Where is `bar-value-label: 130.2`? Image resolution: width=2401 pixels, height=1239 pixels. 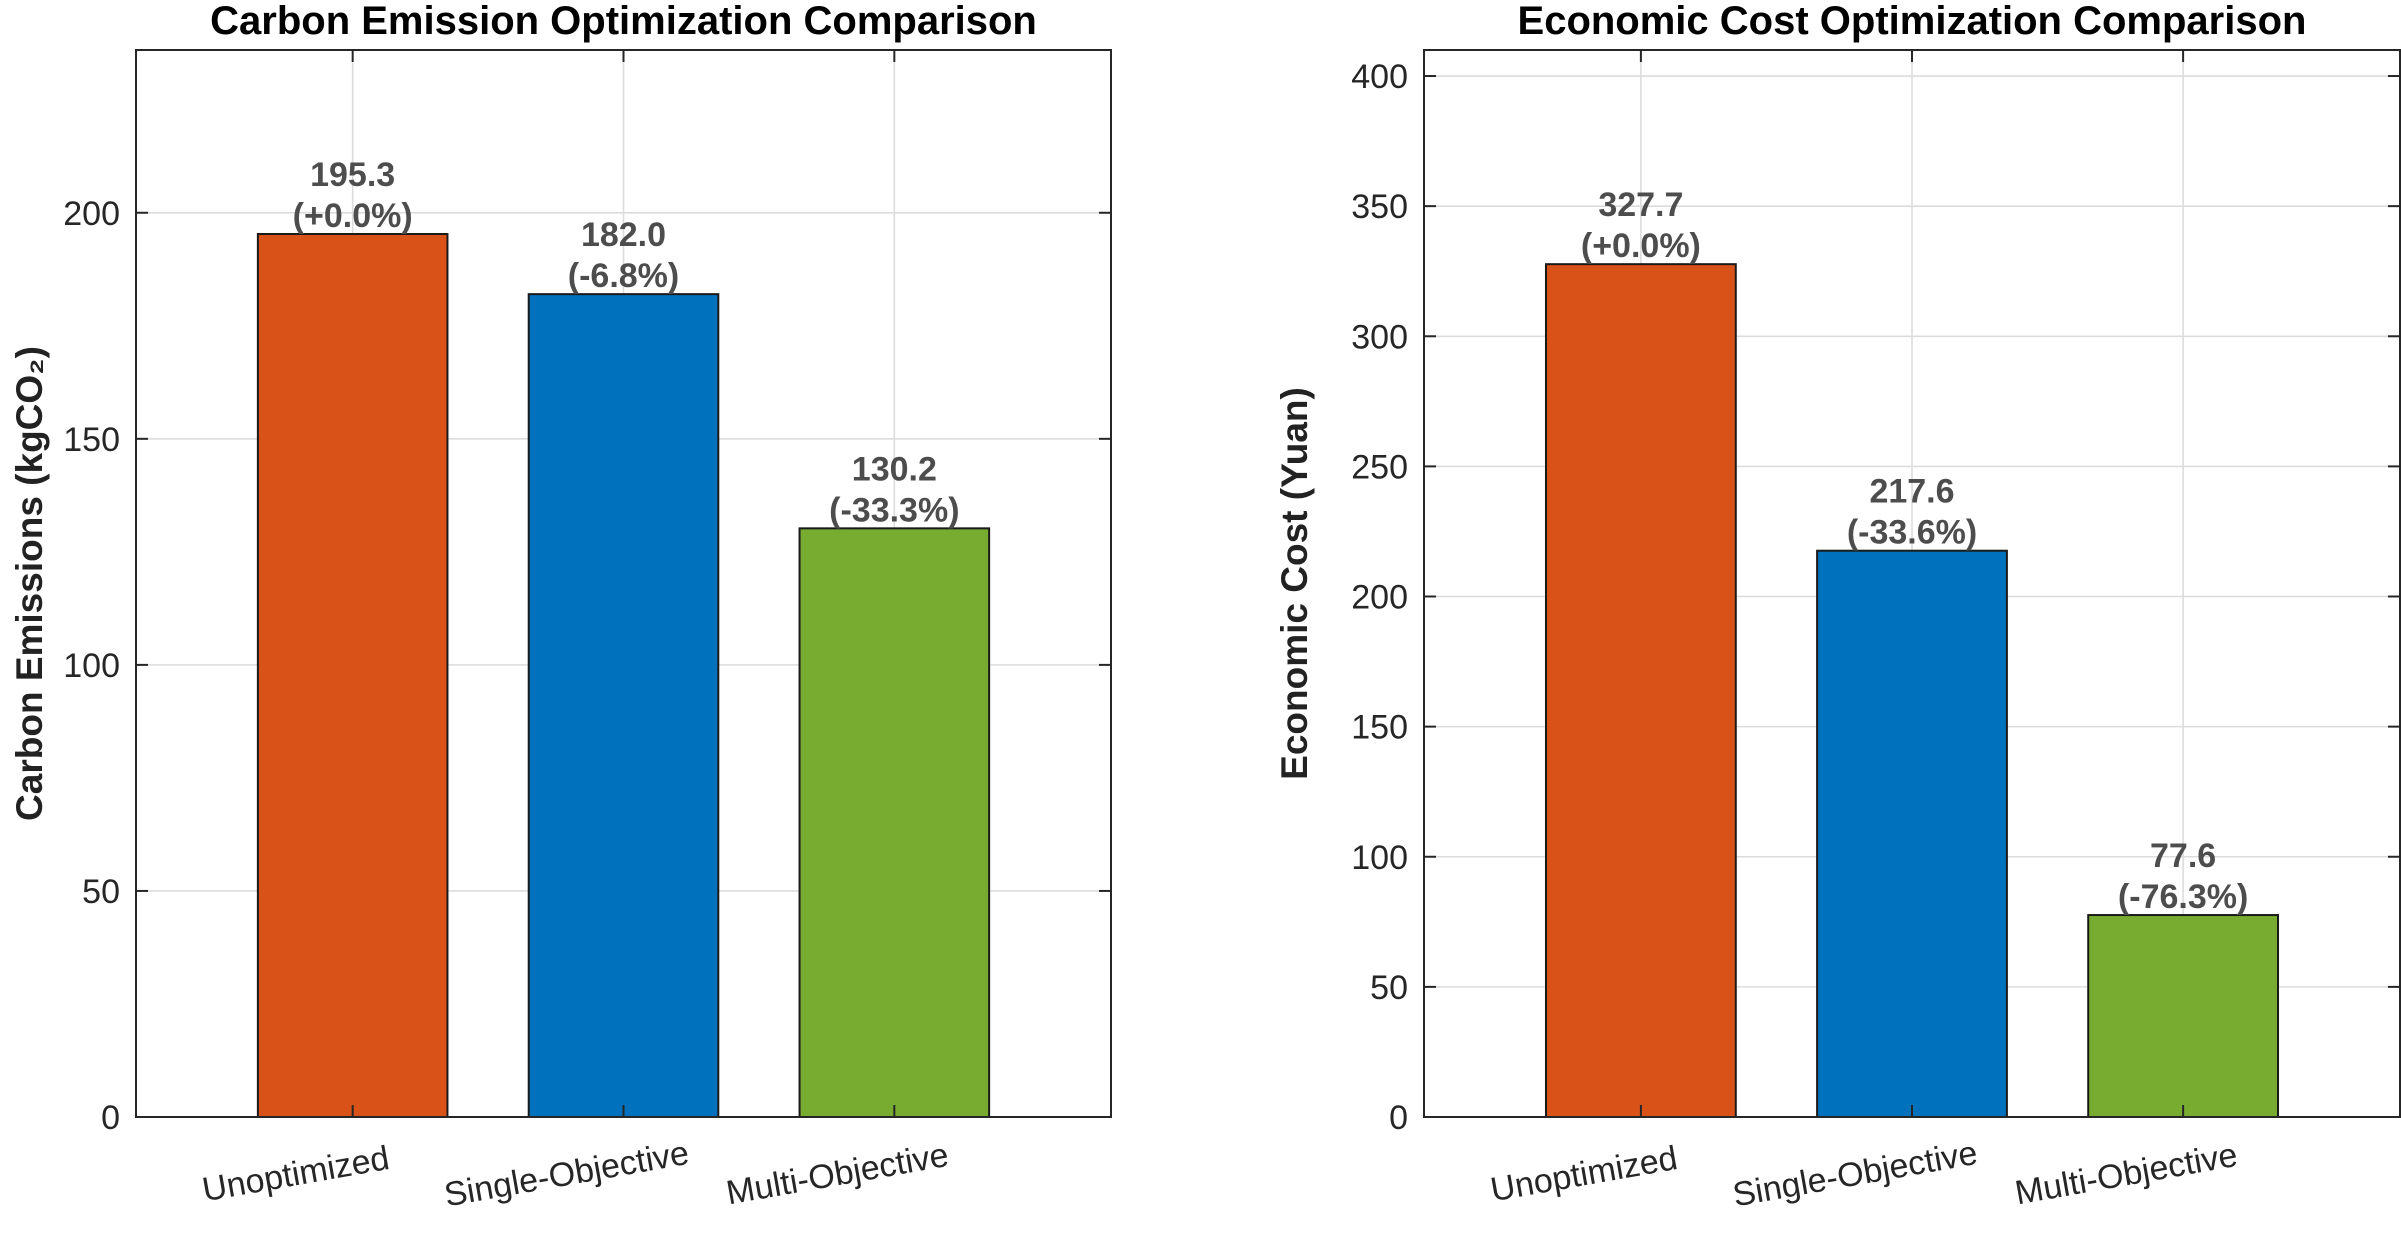 bar-value-label: 130.2 is located at coordinates (894, 469).